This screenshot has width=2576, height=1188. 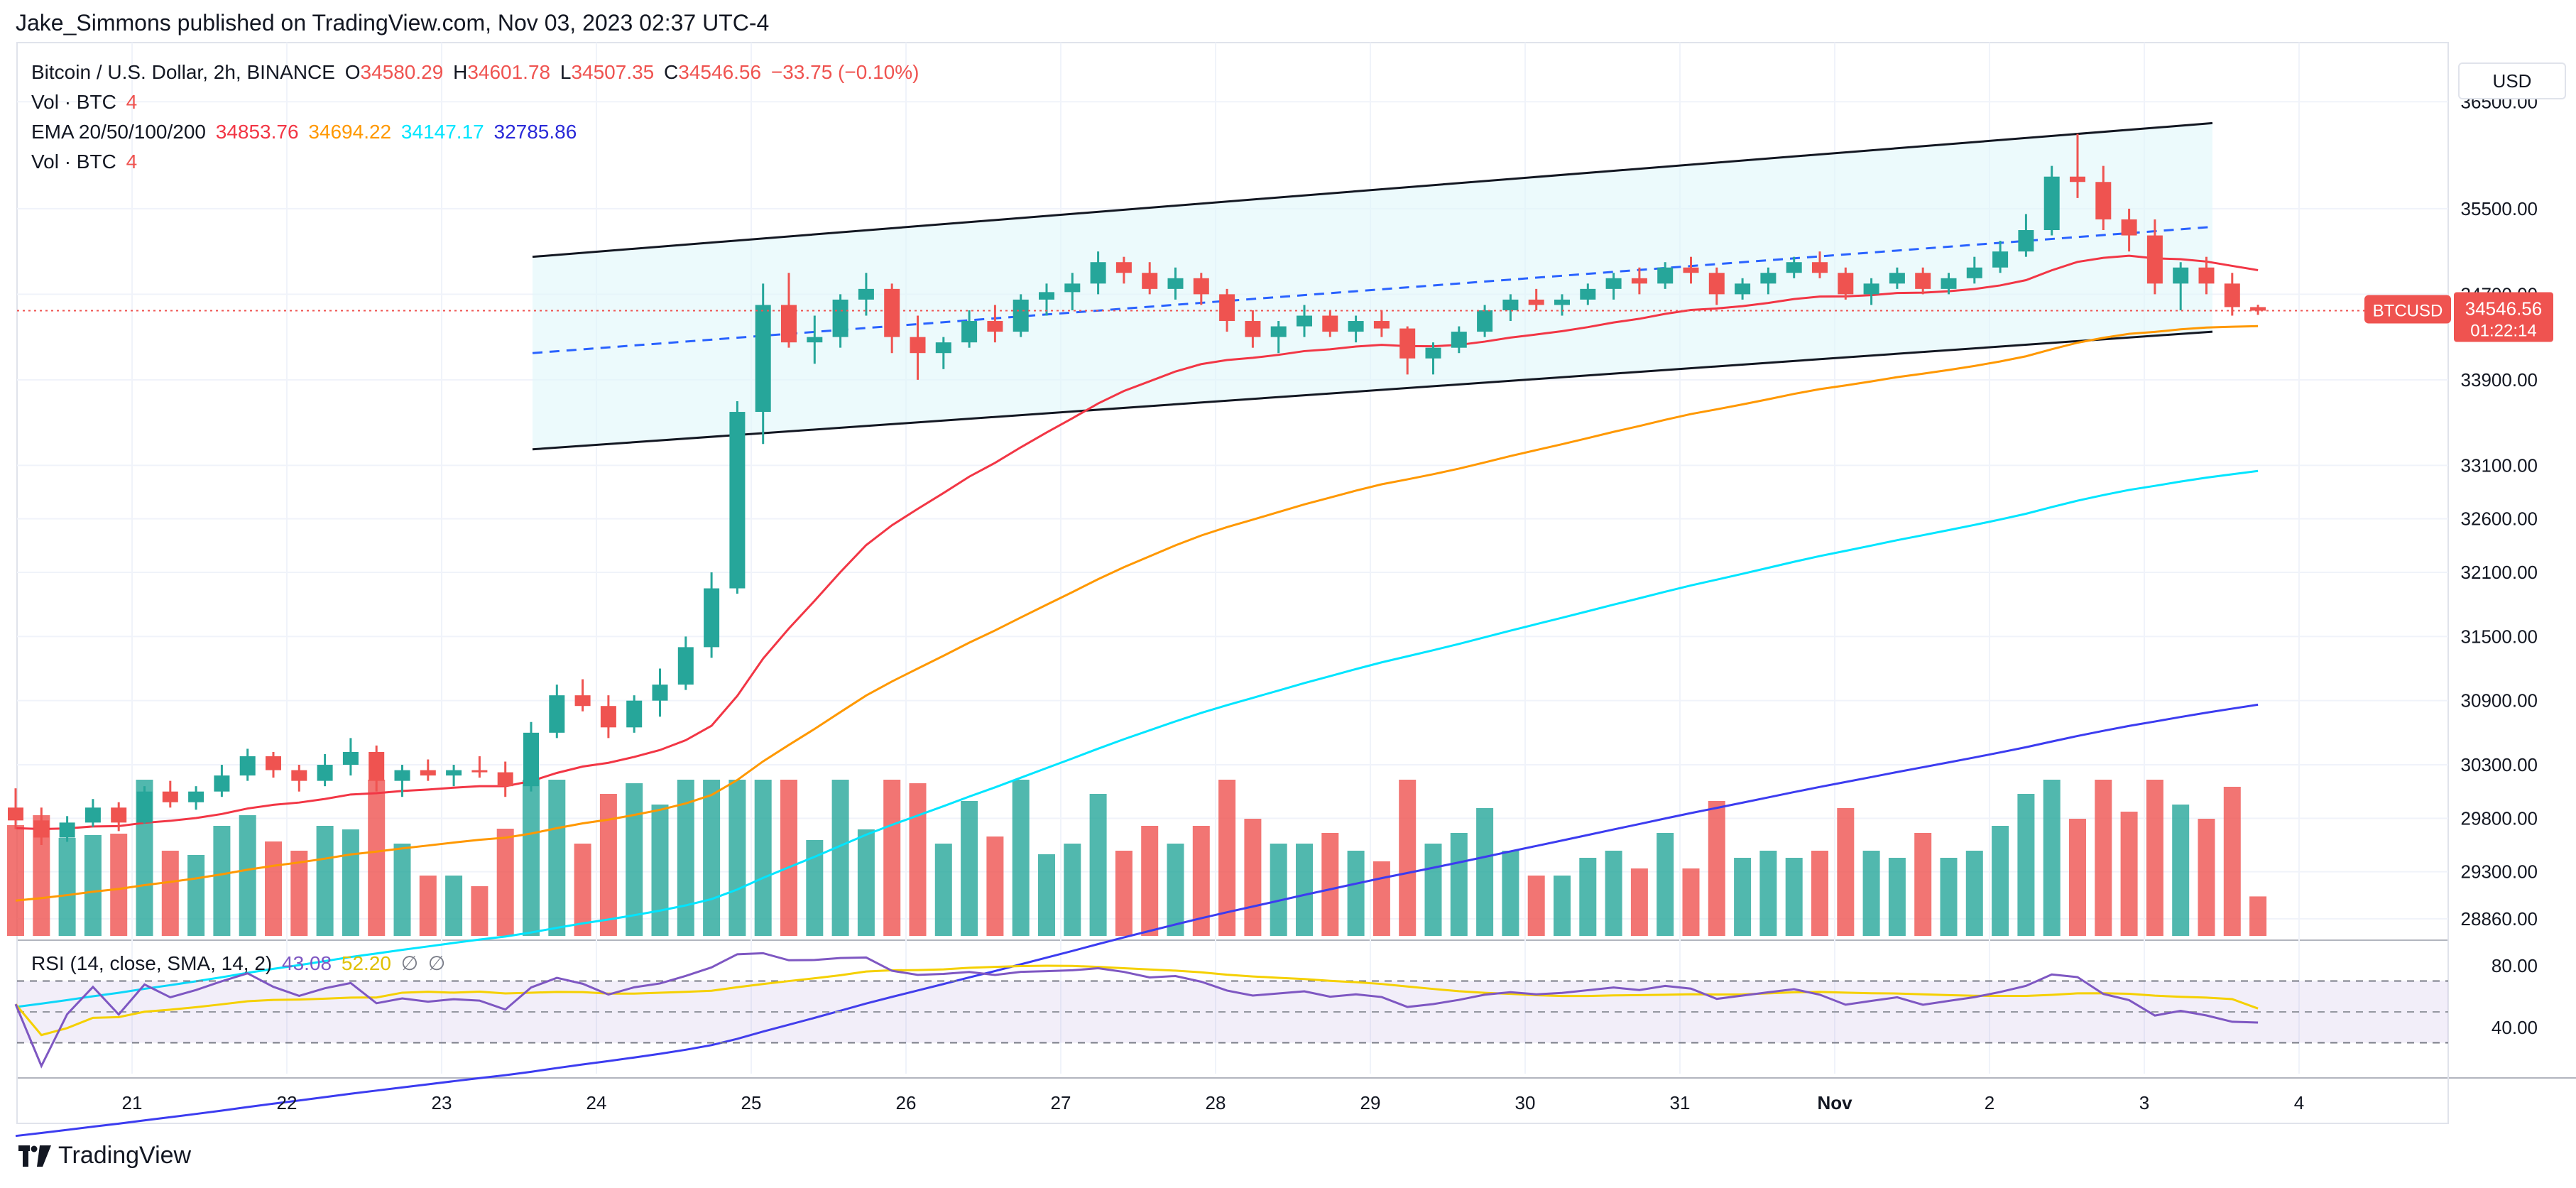 What do you see at coordinates (2503, 330) in the screenshot?
I see `countdown-label: 01:22:14` at bounding box center [2503, 330].